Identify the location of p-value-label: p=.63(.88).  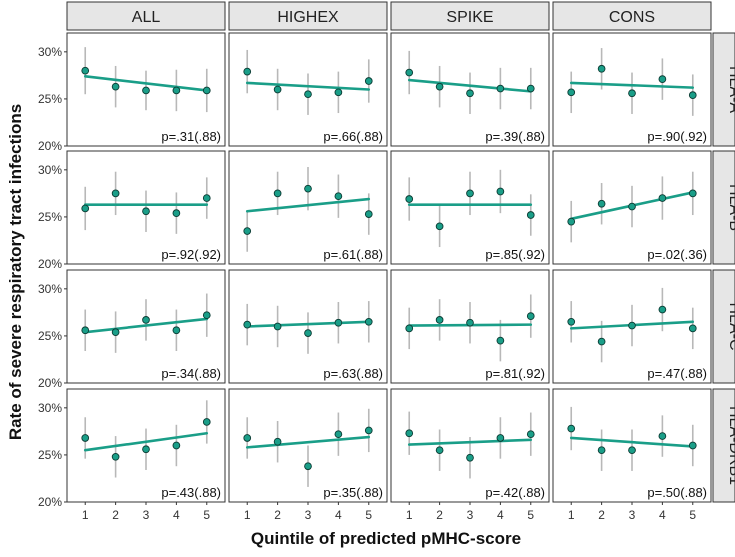
(353, 373).